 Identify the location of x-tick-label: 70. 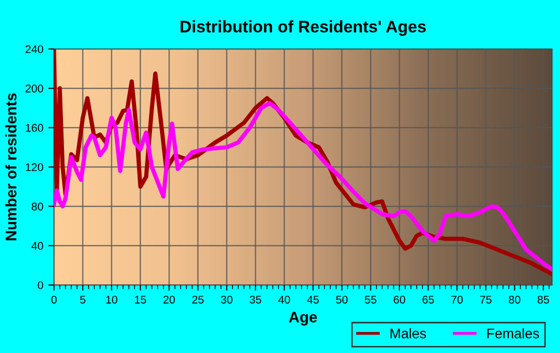
(457, 300).